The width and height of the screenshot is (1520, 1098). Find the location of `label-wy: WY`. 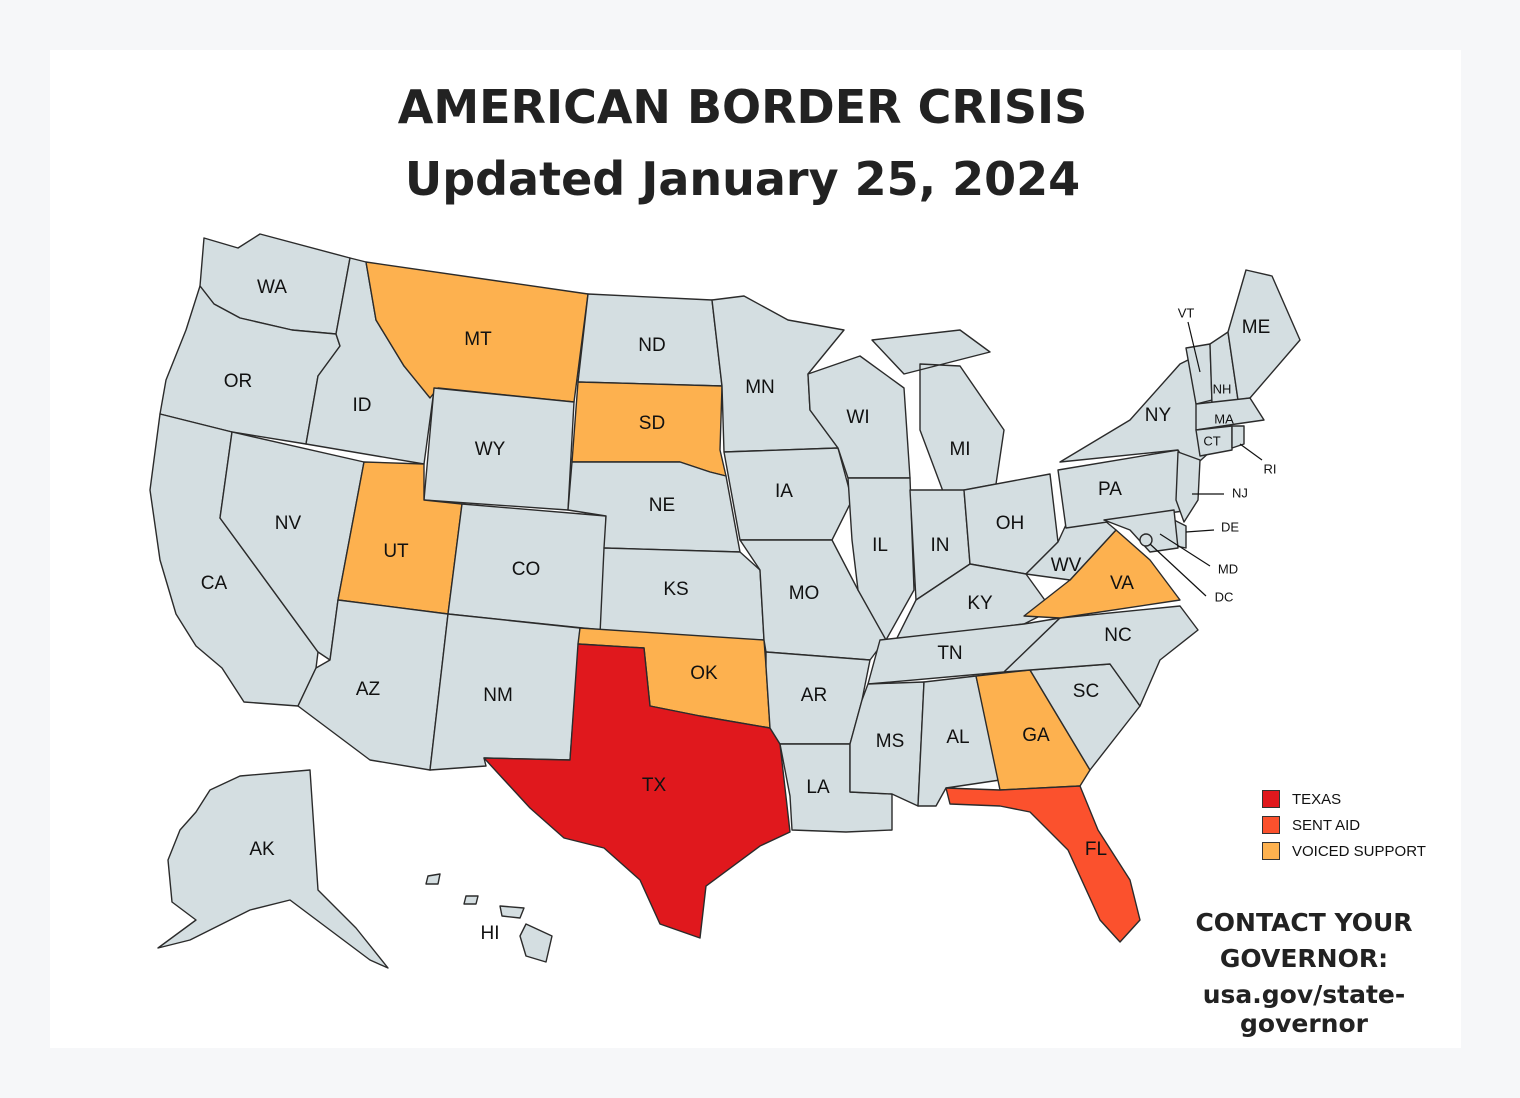

label-wy: WY is located at coordinates (490, 449).